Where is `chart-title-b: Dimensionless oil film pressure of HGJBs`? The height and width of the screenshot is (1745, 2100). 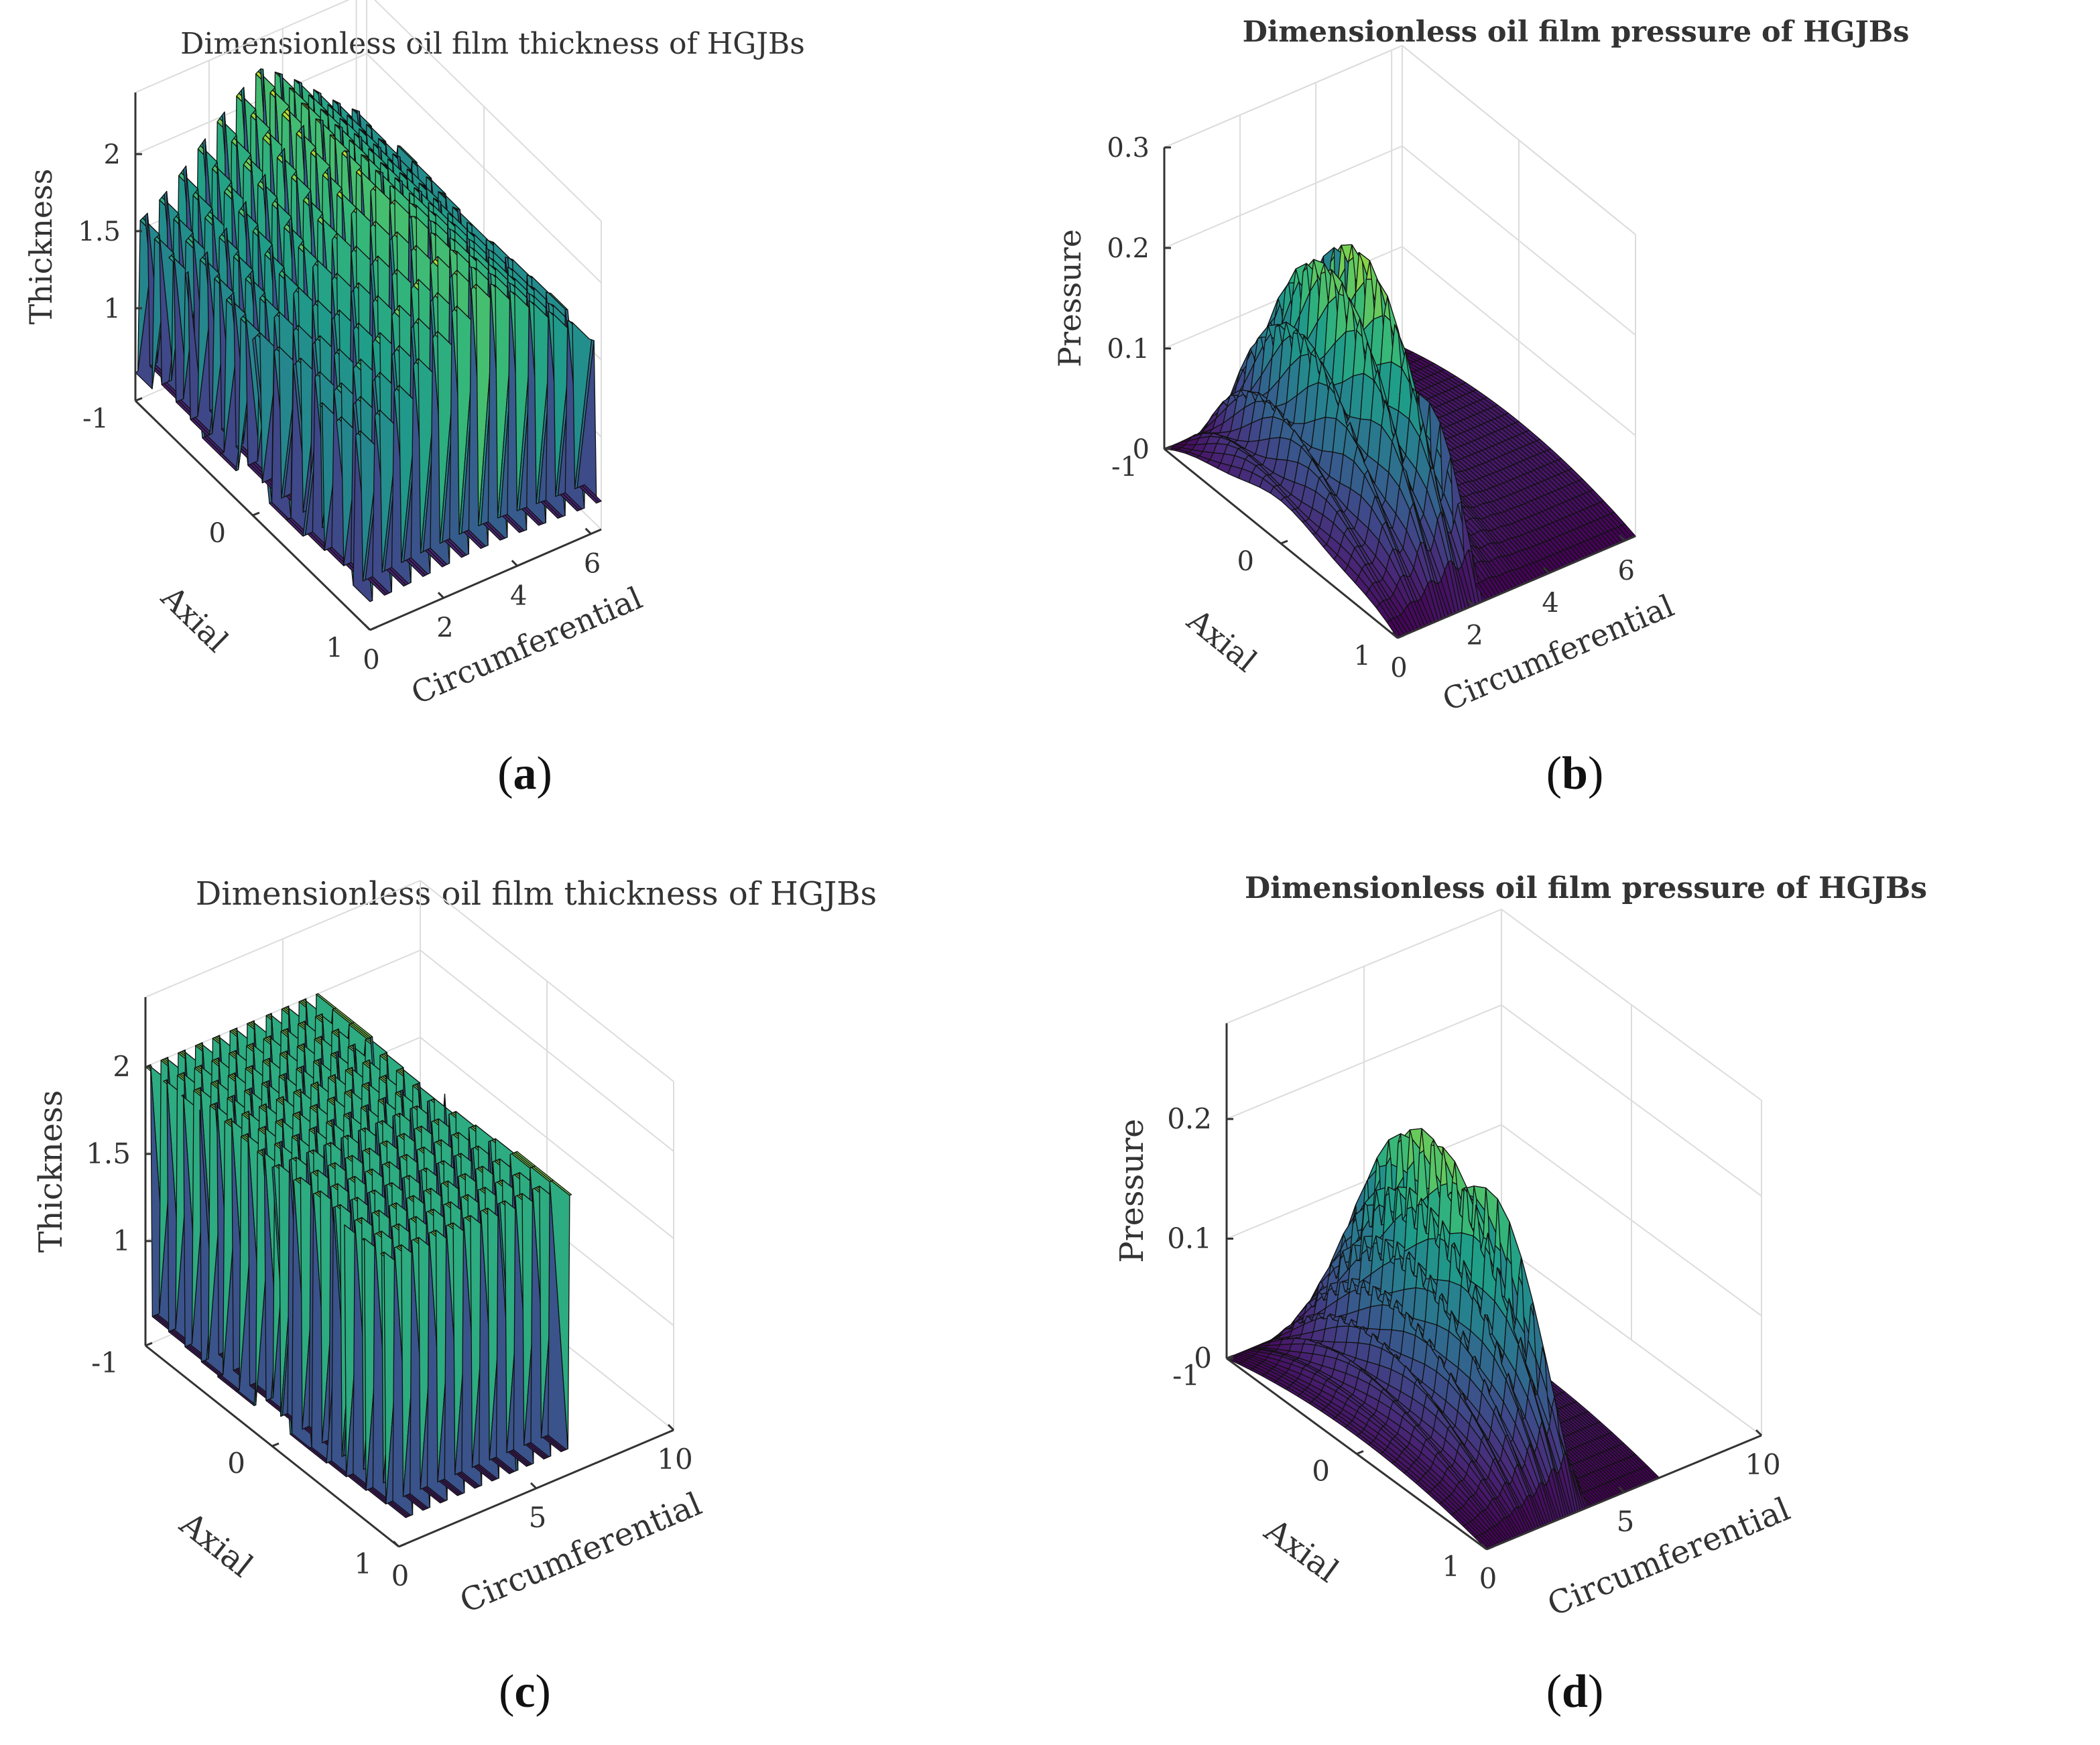
chart-title-b: Dimensionless oil film pressure of HGJBs is located at coordinates (1576, 32).